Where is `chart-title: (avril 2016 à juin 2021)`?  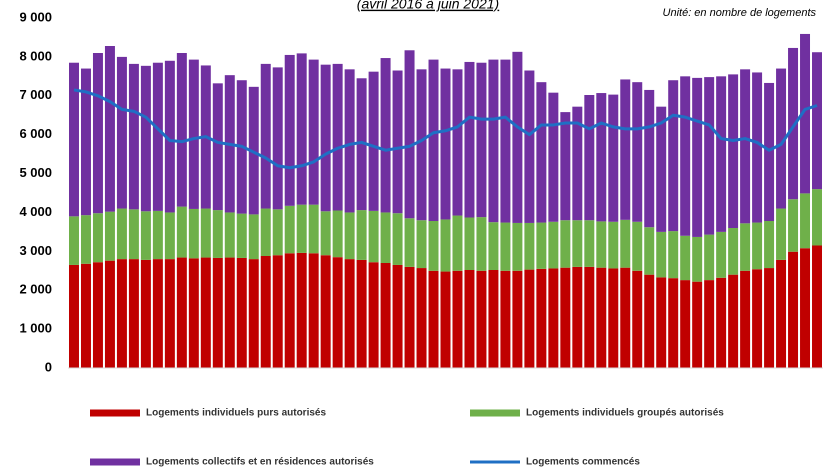 chart-title: (avril 2016 à juin 2021) is located at coordinates (428, 6).